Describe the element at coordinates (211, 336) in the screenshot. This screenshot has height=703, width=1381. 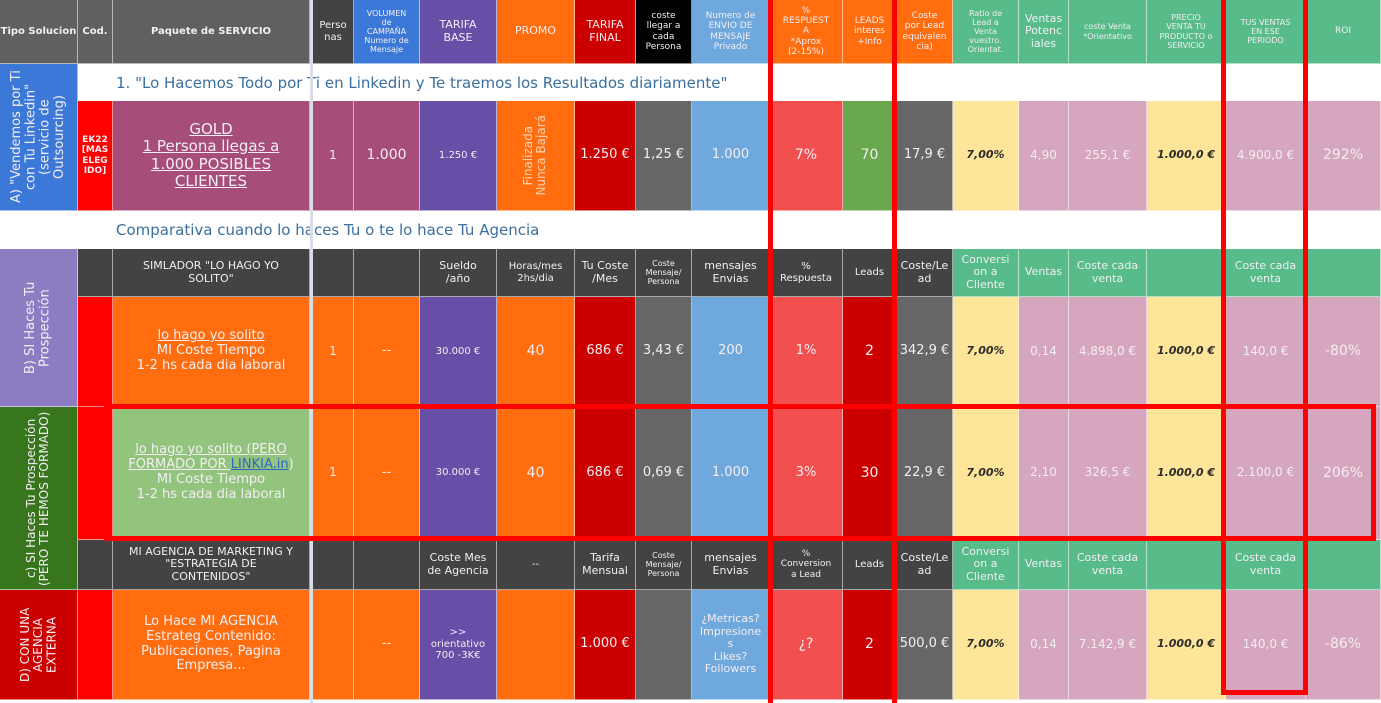
I see `b-paquete-title: lo hago yo solito` at that location.